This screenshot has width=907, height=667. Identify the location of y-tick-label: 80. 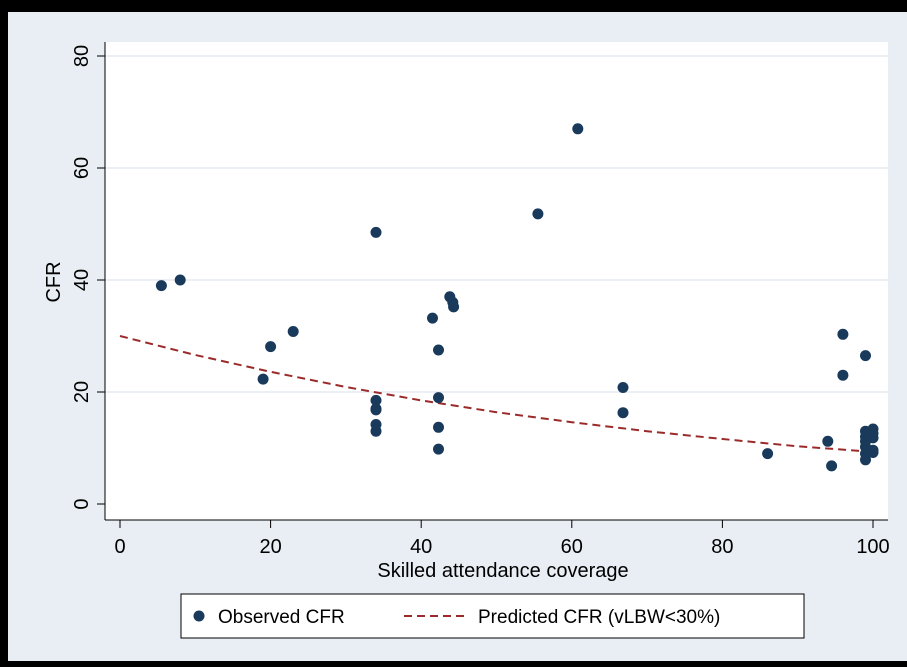
(82, 56).